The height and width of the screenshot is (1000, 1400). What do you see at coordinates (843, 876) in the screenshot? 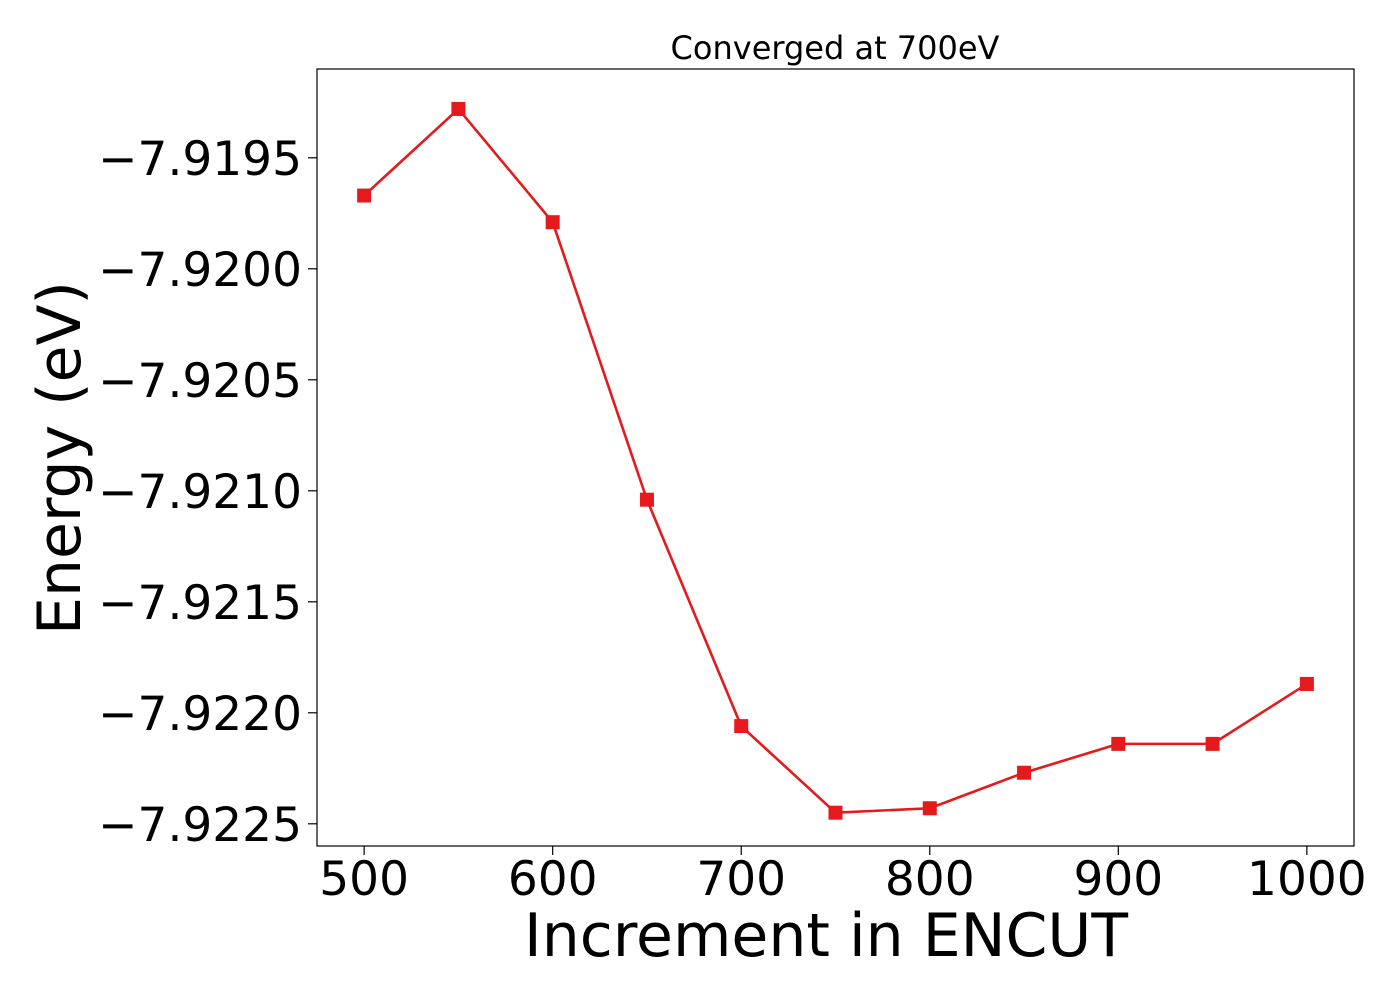
I see `x-axis-ticks: 500 600 700 800 900 1000` at bounding box center [843, 876].